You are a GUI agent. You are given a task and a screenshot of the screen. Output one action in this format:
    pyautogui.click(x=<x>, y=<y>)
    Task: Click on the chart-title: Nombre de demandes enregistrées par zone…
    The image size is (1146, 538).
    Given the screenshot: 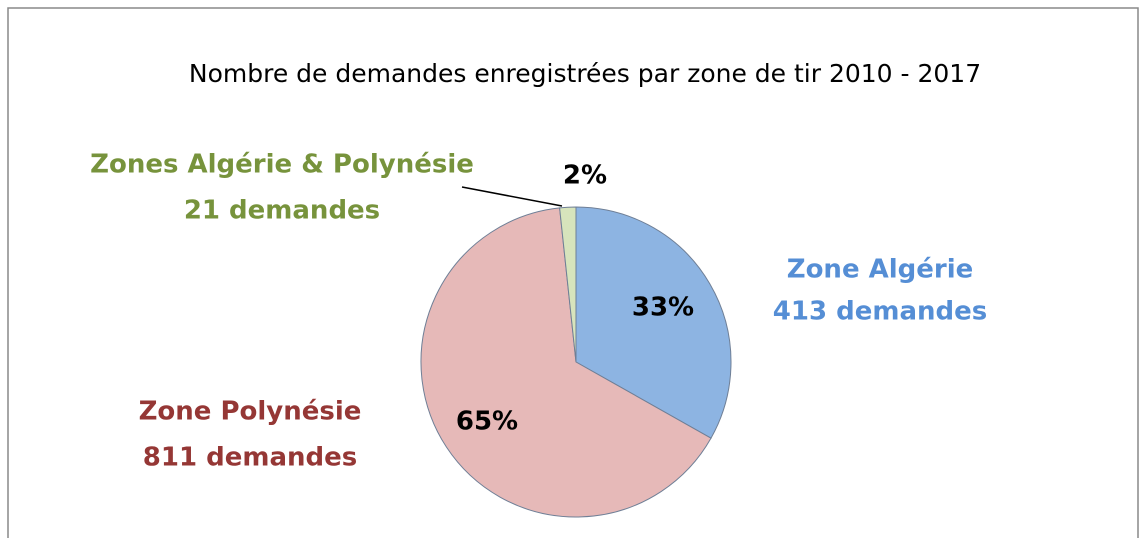 What is the action you would take?
    pyautogui.click(x=585, y=73)
    